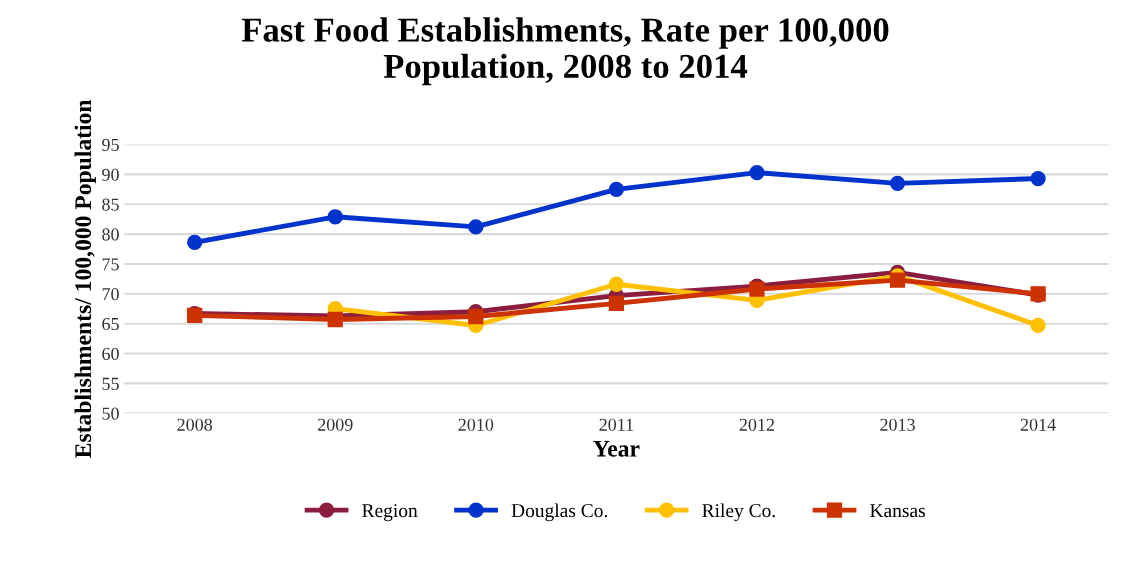  Describe the element at coordinates (738, 512) in the screenshot. I see `legend-label: Riley Co.` at that location.